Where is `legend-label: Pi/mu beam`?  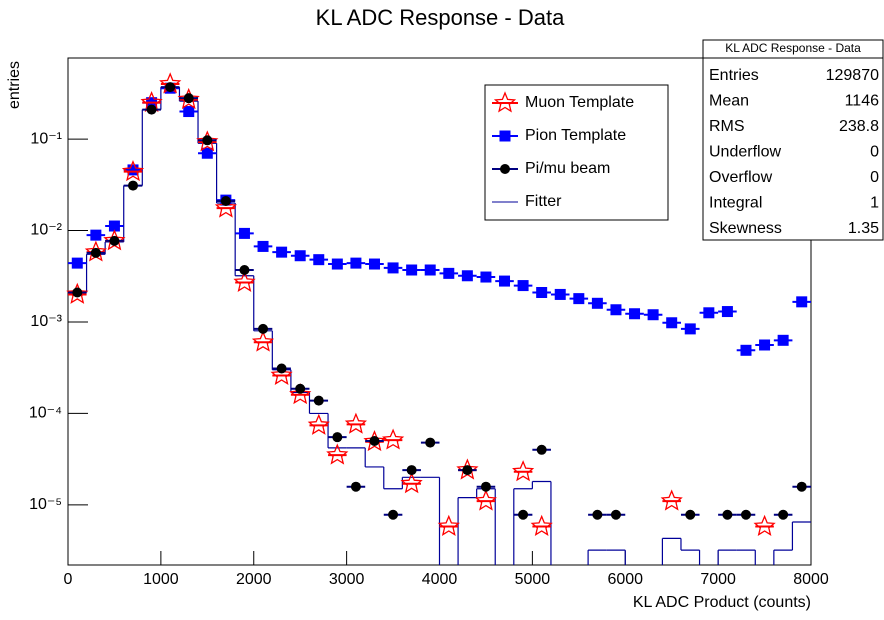
legend-label: Pi/mu beam is located at coordinates (567, 168).